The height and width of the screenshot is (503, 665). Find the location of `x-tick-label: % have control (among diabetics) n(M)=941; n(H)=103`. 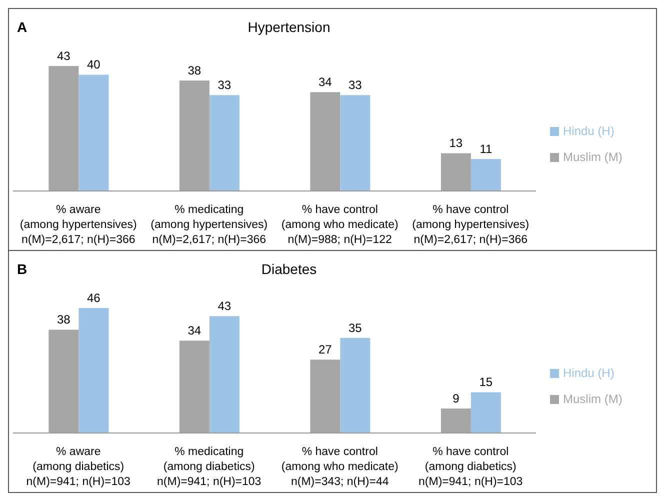

x-tick-label: % have control (among diabetics) n(M)=941; n(H)=103 is located at coordinates (470, 467).